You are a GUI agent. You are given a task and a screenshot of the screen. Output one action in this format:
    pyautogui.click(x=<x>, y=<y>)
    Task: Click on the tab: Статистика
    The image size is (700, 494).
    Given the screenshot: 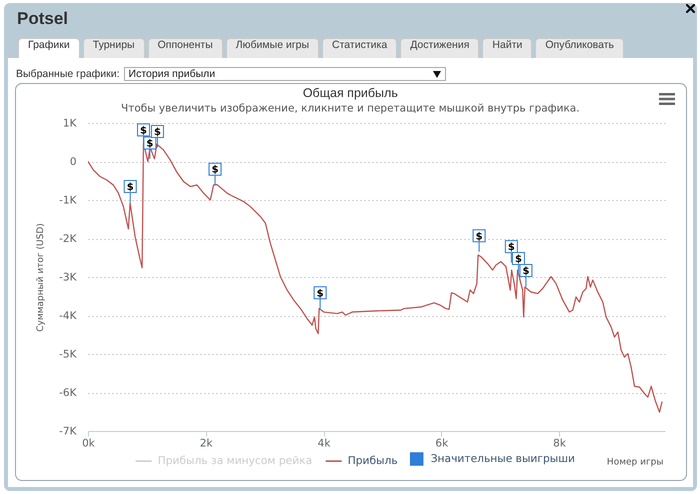 What is the action you would take?
    pyautogui.click(x=360, y=48)
    